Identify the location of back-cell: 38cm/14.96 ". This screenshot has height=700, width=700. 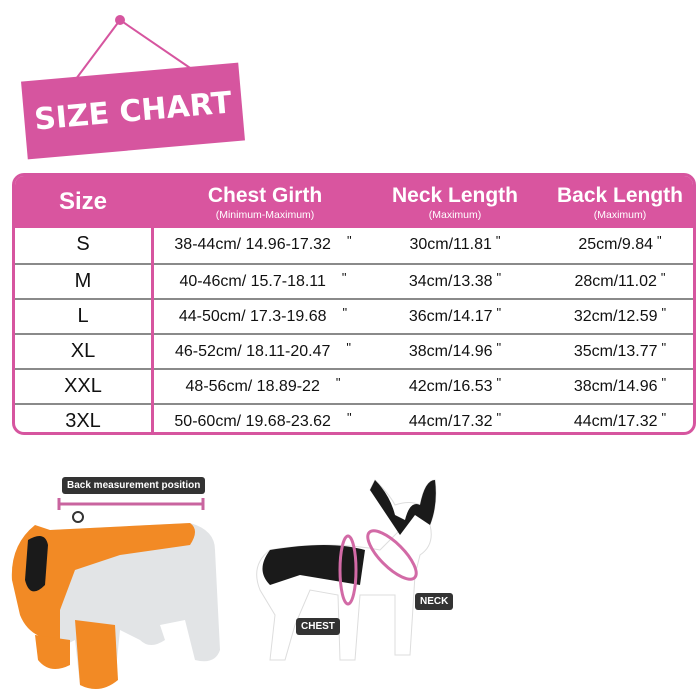
(611, 386).